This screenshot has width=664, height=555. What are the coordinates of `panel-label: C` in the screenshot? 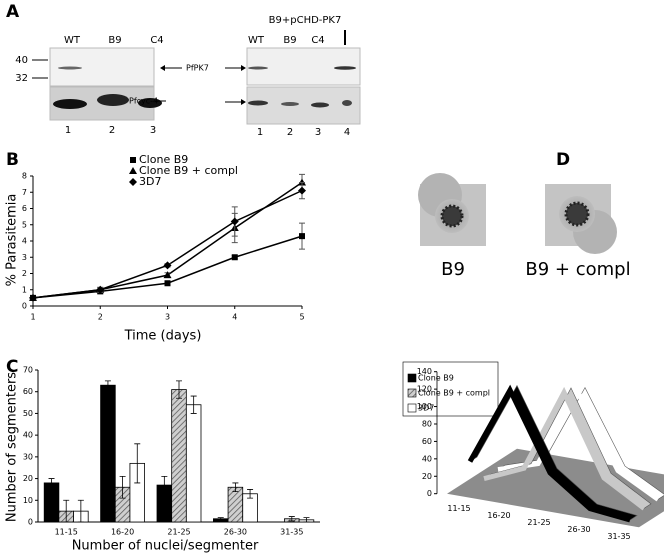 It's located at (12, 367).